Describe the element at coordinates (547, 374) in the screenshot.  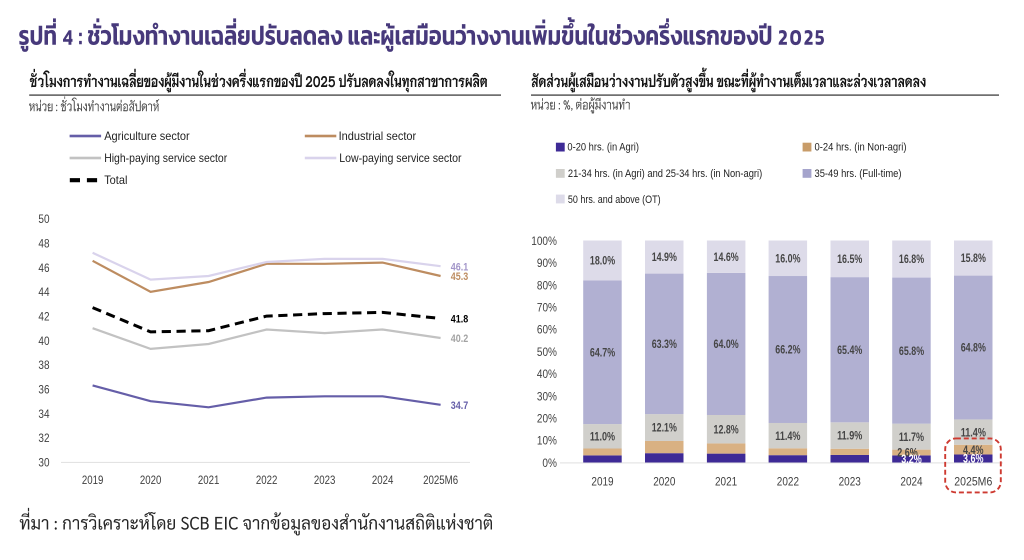
I see `svg-text: 40%` at that location.